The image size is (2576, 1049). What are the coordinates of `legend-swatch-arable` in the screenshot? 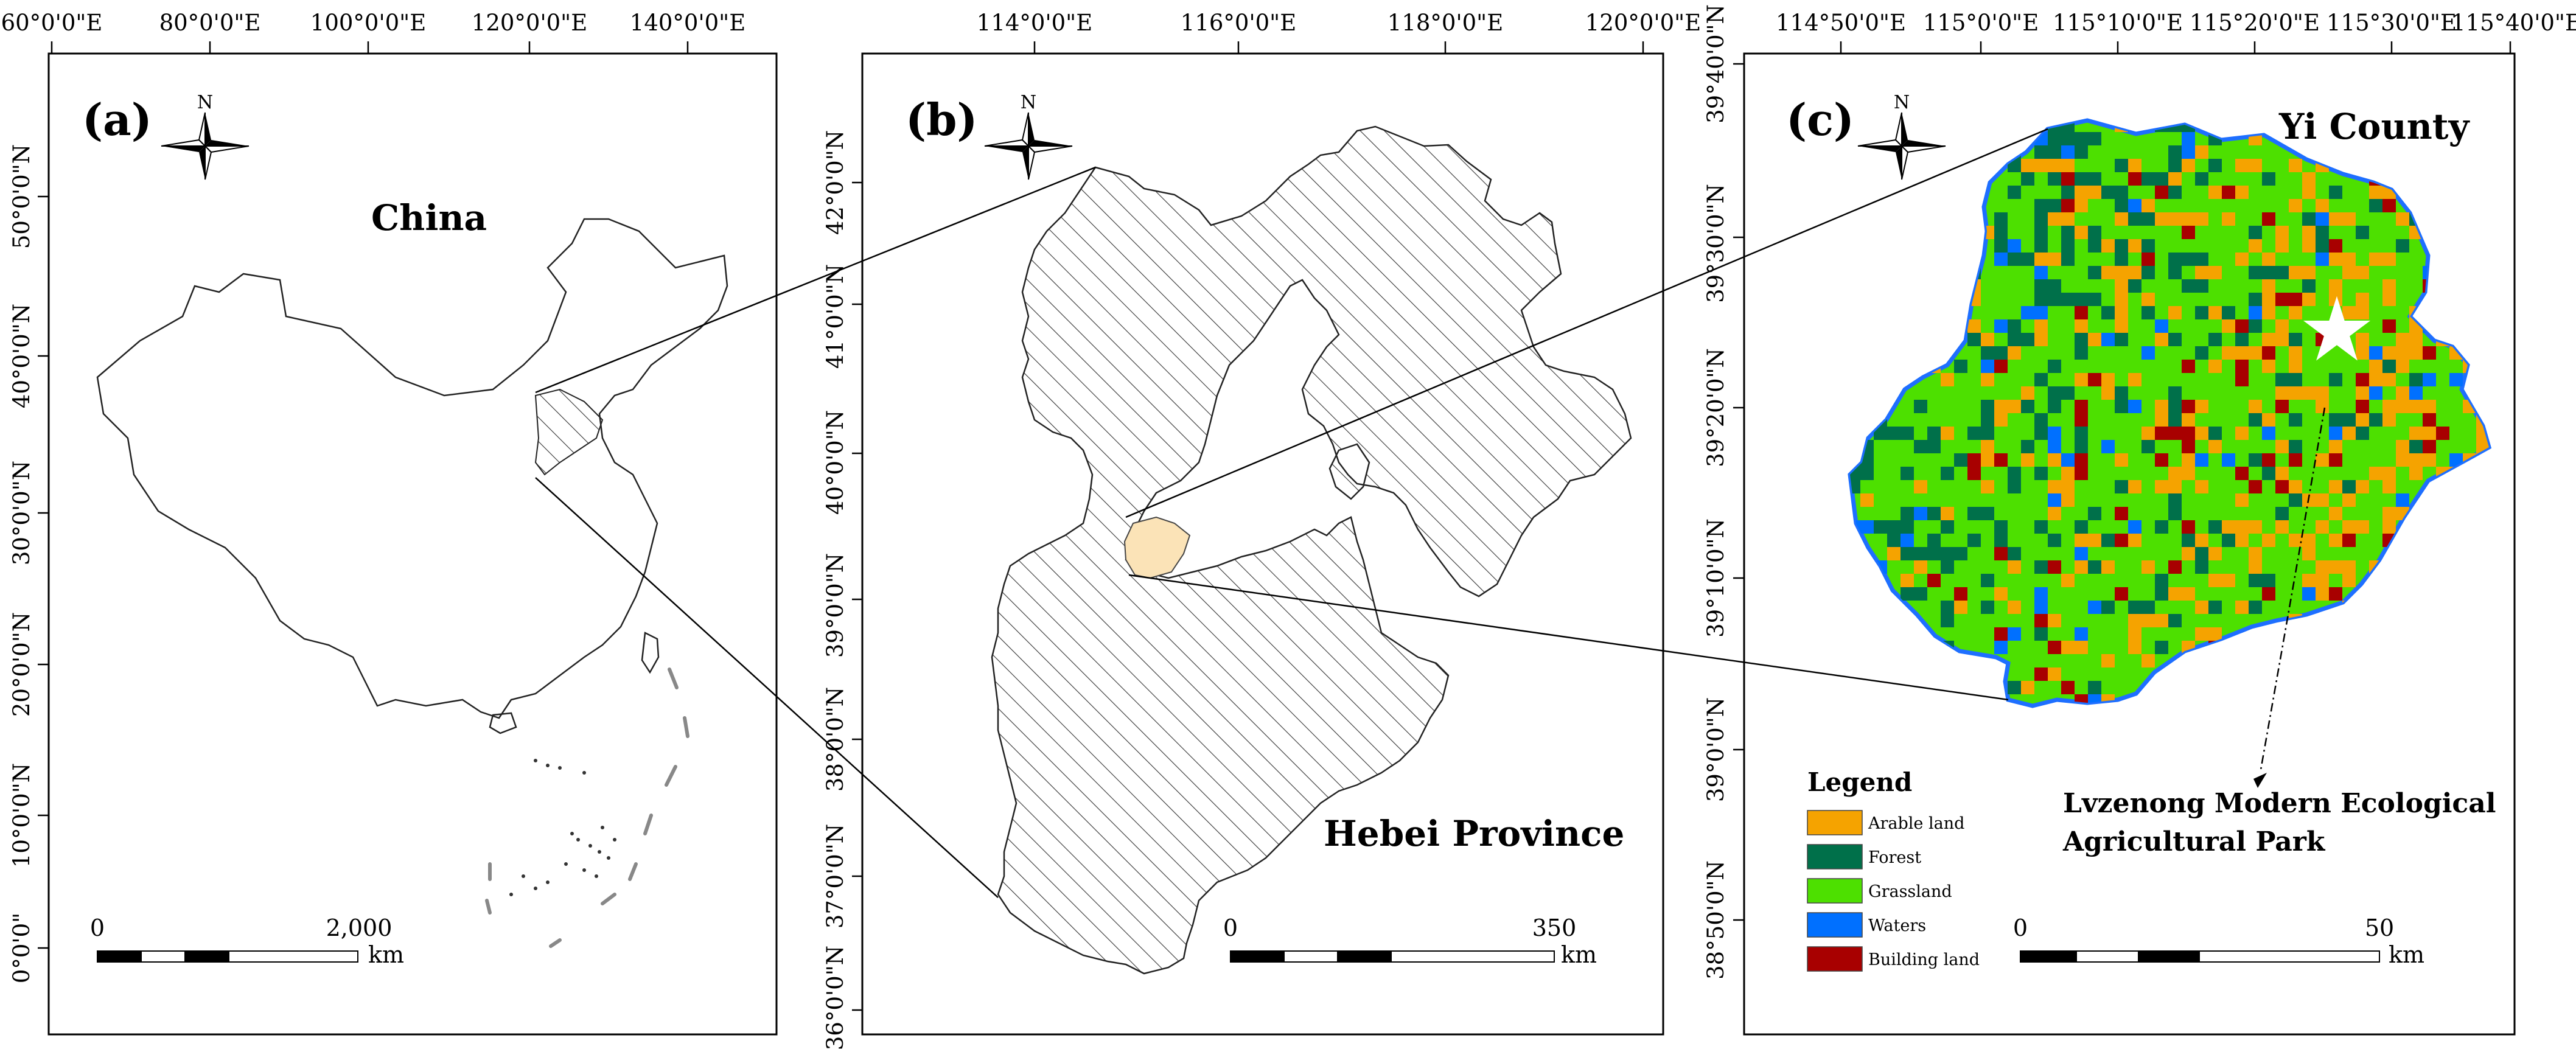 It's located at (1835, 822).